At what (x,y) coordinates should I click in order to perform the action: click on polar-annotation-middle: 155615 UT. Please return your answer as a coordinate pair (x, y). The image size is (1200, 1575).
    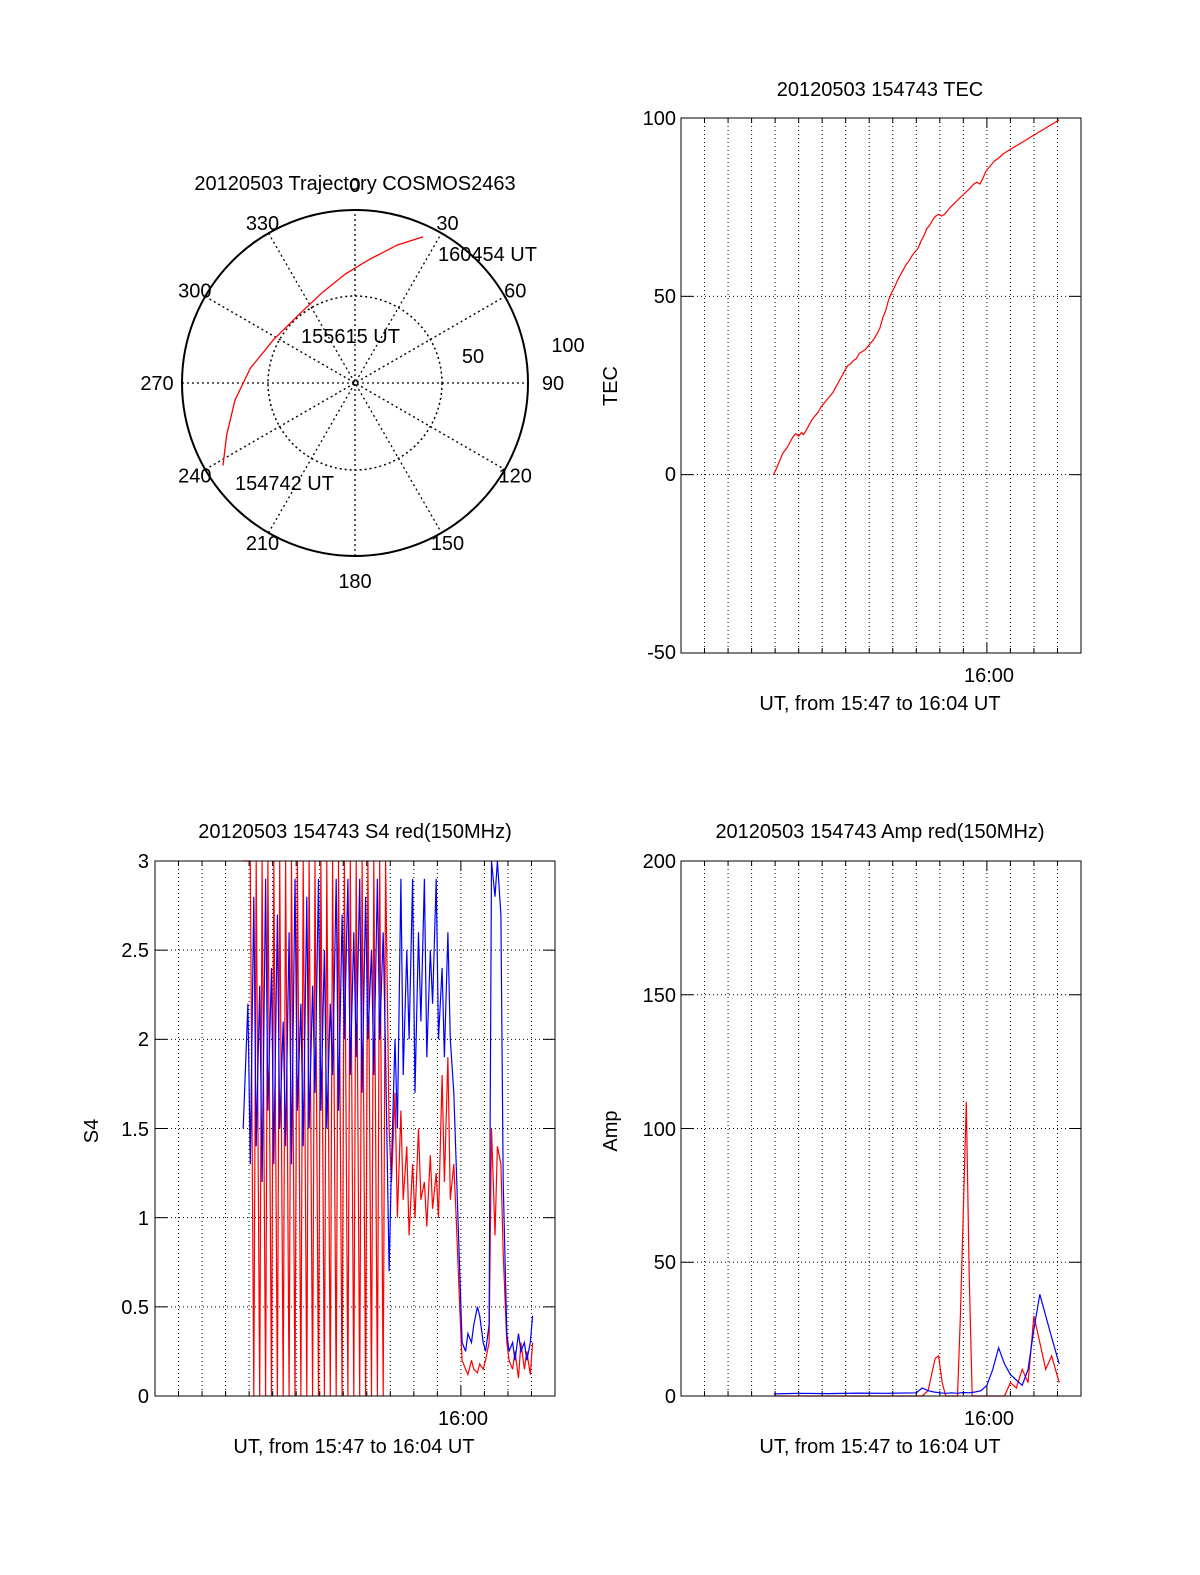
    Looking at the image, I should click on (350, 337).